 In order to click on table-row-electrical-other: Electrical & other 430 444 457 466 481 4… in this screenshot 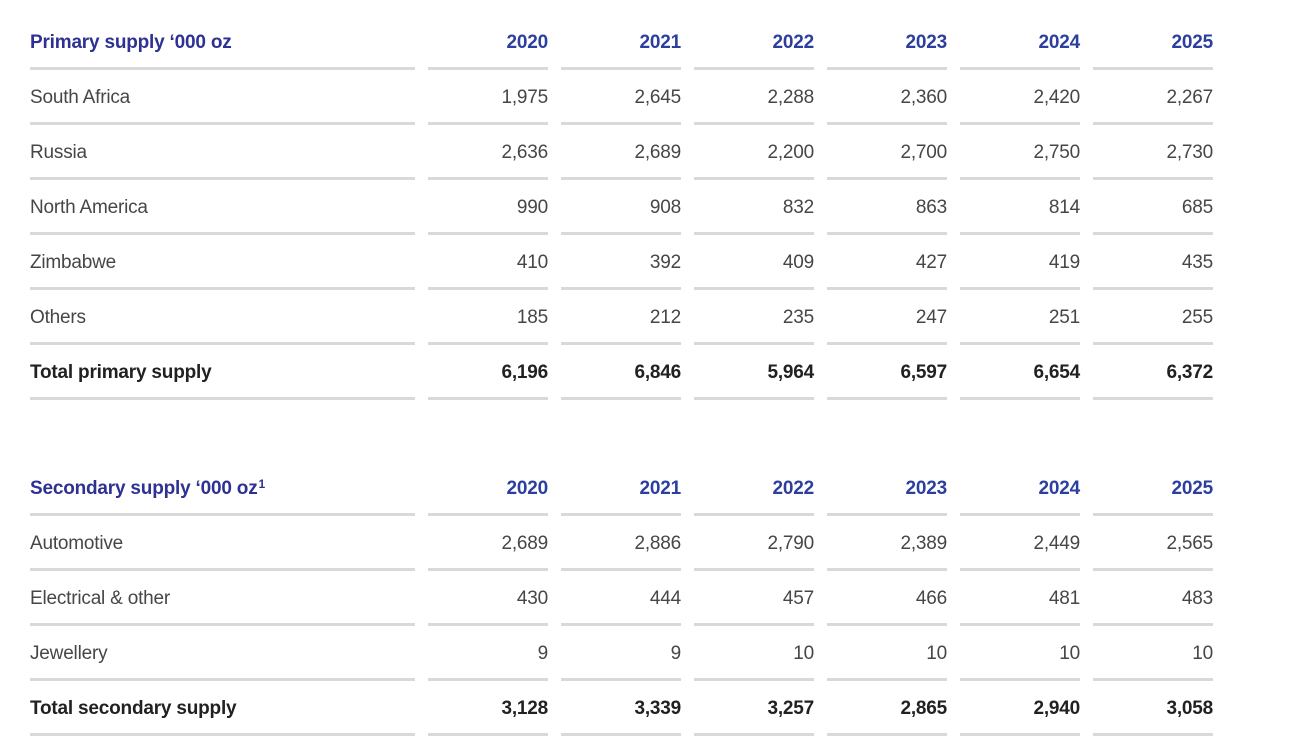, I will do `click(621, 598)`.